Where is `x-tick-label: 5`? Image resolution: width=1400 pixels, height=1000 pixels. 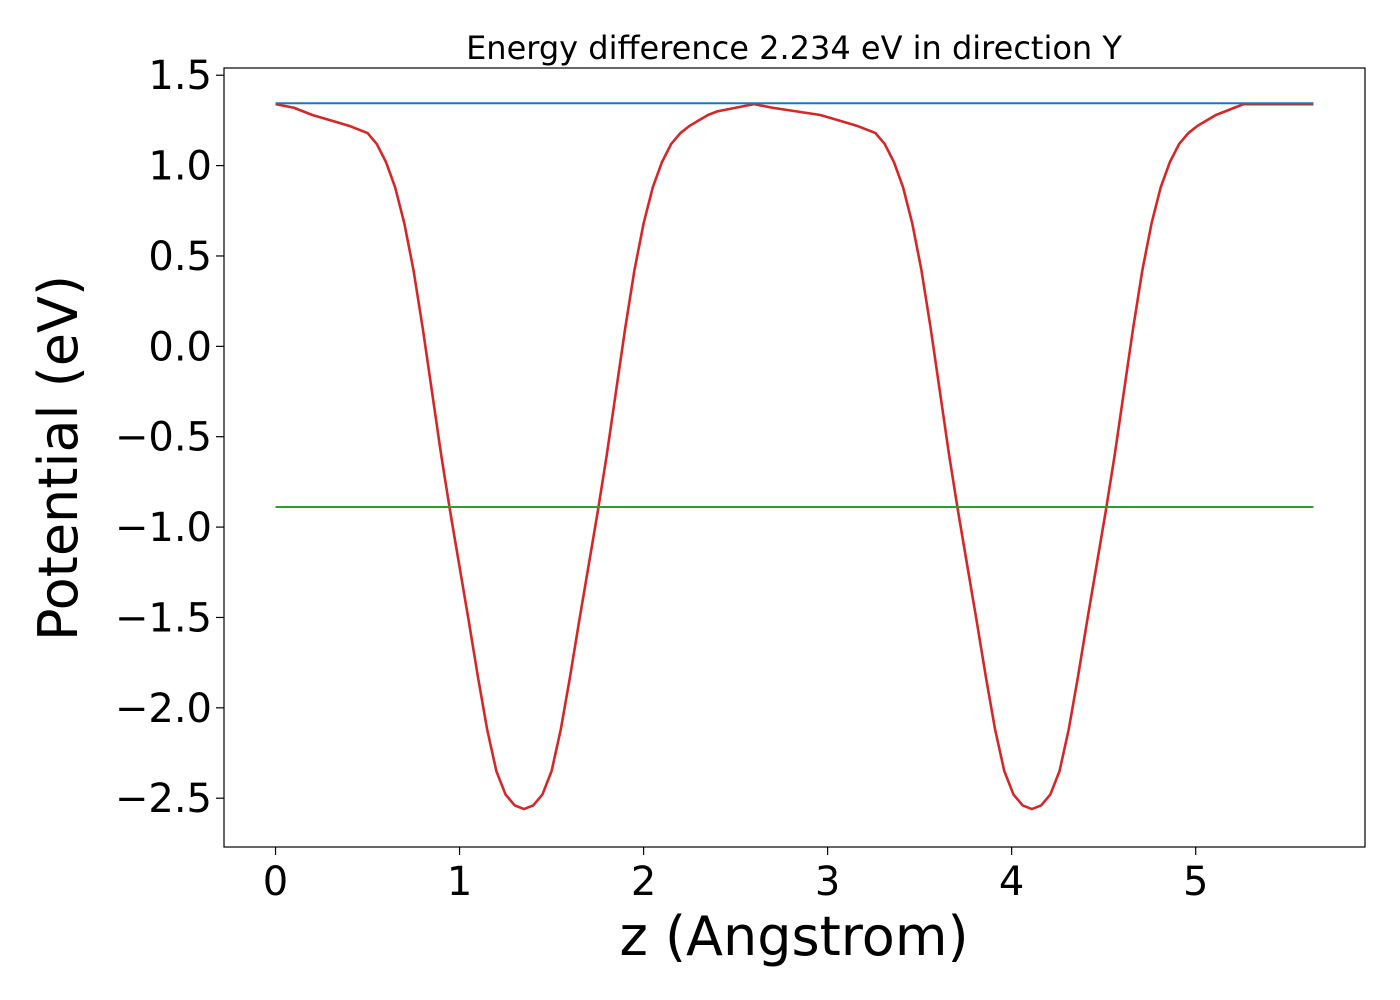 x-tick-label: 5 is located at coordinates (1195, 882).